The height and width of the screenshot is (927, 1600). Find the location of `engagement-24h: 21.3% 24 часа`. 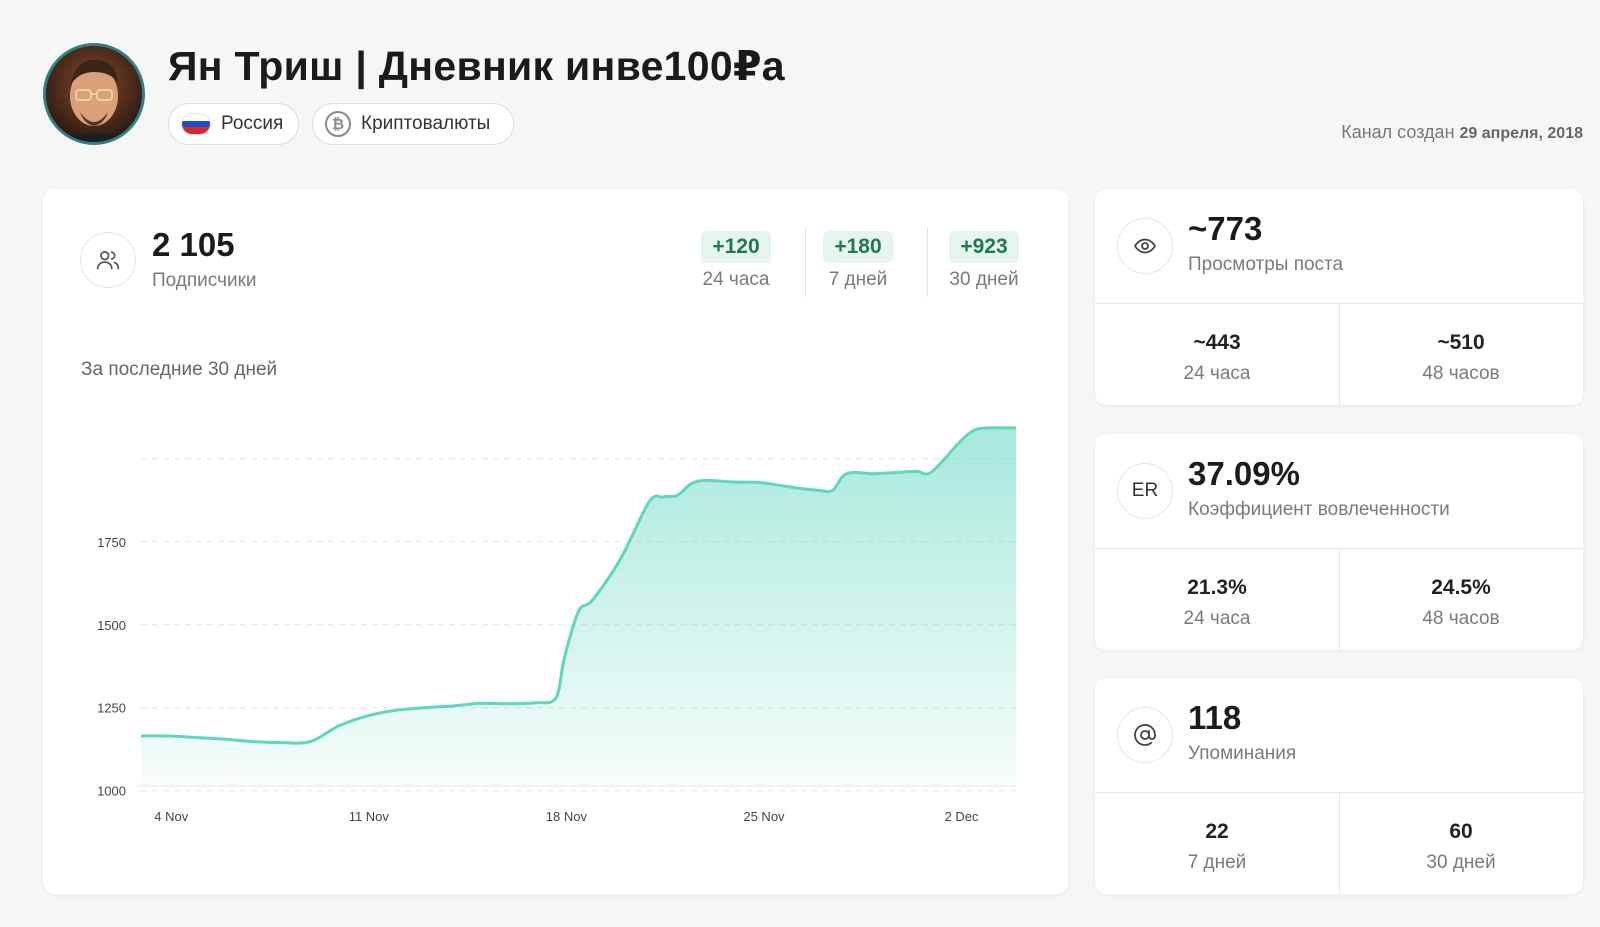

engagement-24h: 21.3% 24 часа is located at coordinates (1217, 599).